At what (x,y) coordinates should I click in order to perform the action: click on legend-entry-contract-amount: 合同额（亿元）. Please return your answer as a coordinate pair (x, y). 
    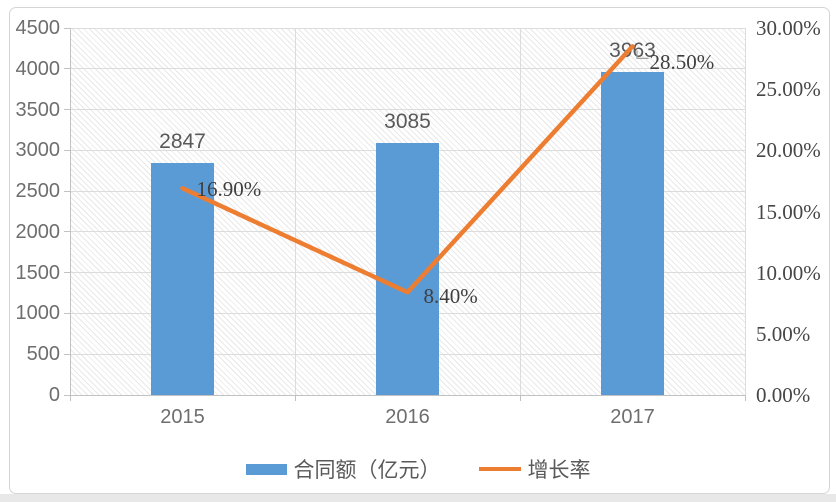
    Looking at the image, I should click on (343, 469).